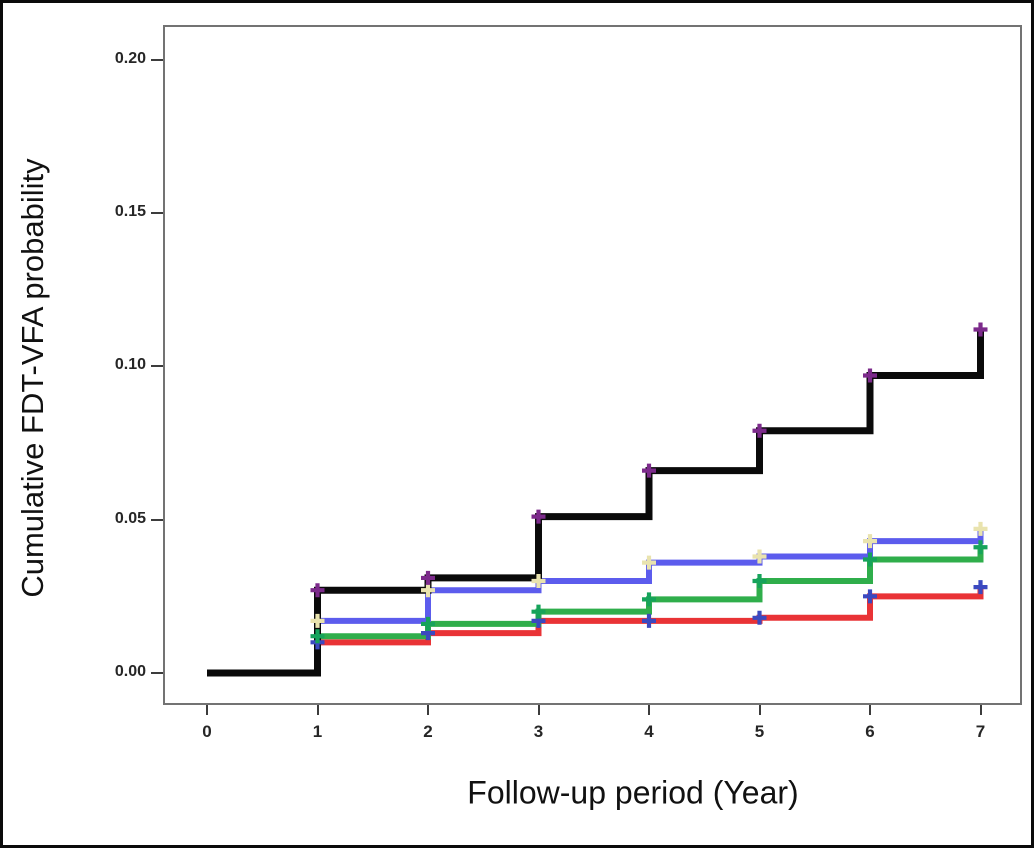  What do you see at coordinates (130, 365) in the screenshot?
I see `y-tick-label: 0.10` at bounding box center [130, 365].